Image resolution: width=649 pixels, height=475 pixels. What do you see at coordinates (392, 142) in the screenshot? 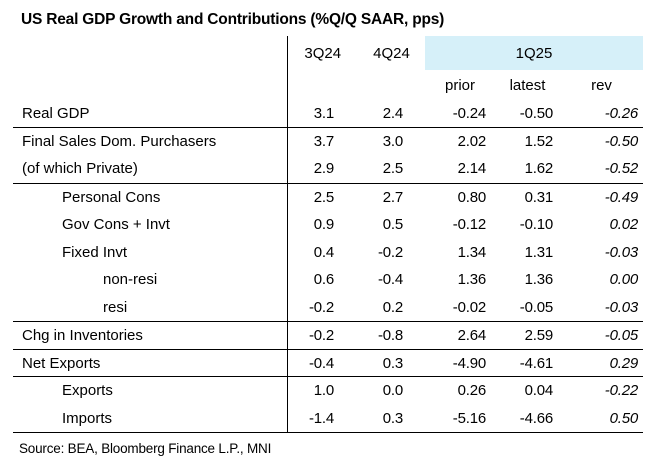
I see `cell-4q24: 3.0` at bounding box center [392, 142].